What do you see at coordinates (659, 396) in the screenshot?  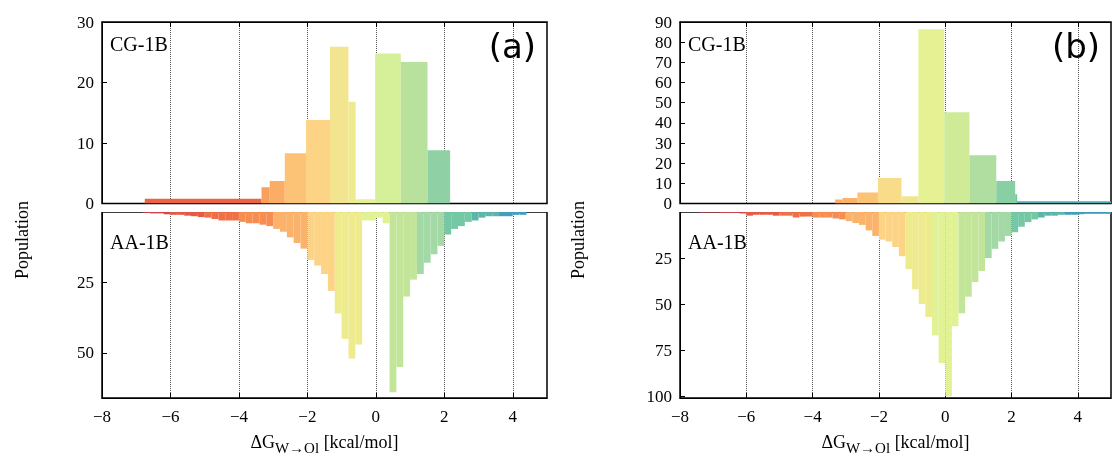 I see `y-tick-label: 100` at bounding box center [659, 396].